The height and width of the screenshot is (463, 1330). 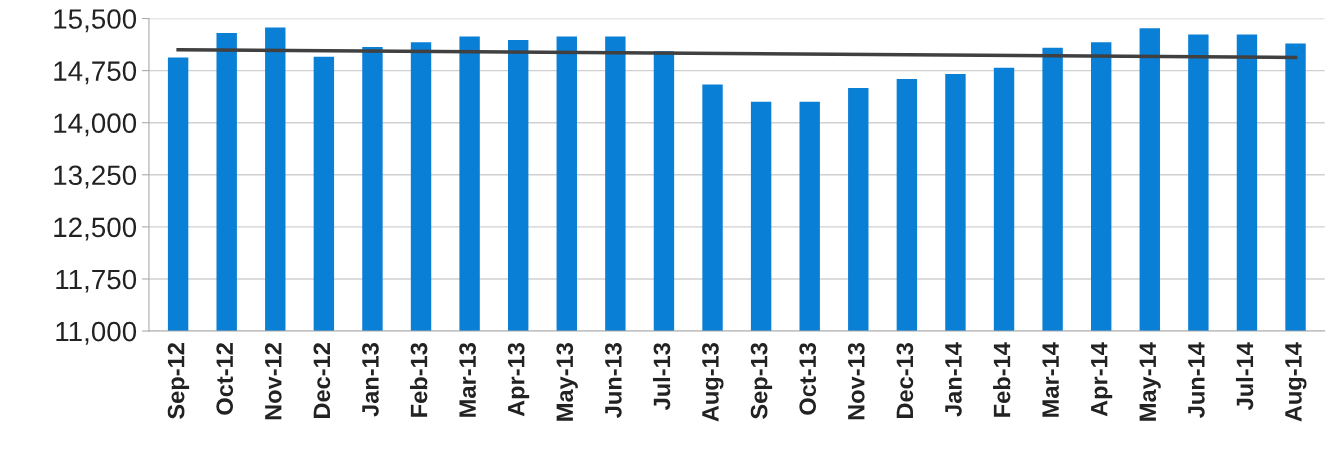 What do you see at coordinates (1050, 379) in the screenshot?
I see `x-tick-label: Mar-14` at bounding box center [1050, 379].